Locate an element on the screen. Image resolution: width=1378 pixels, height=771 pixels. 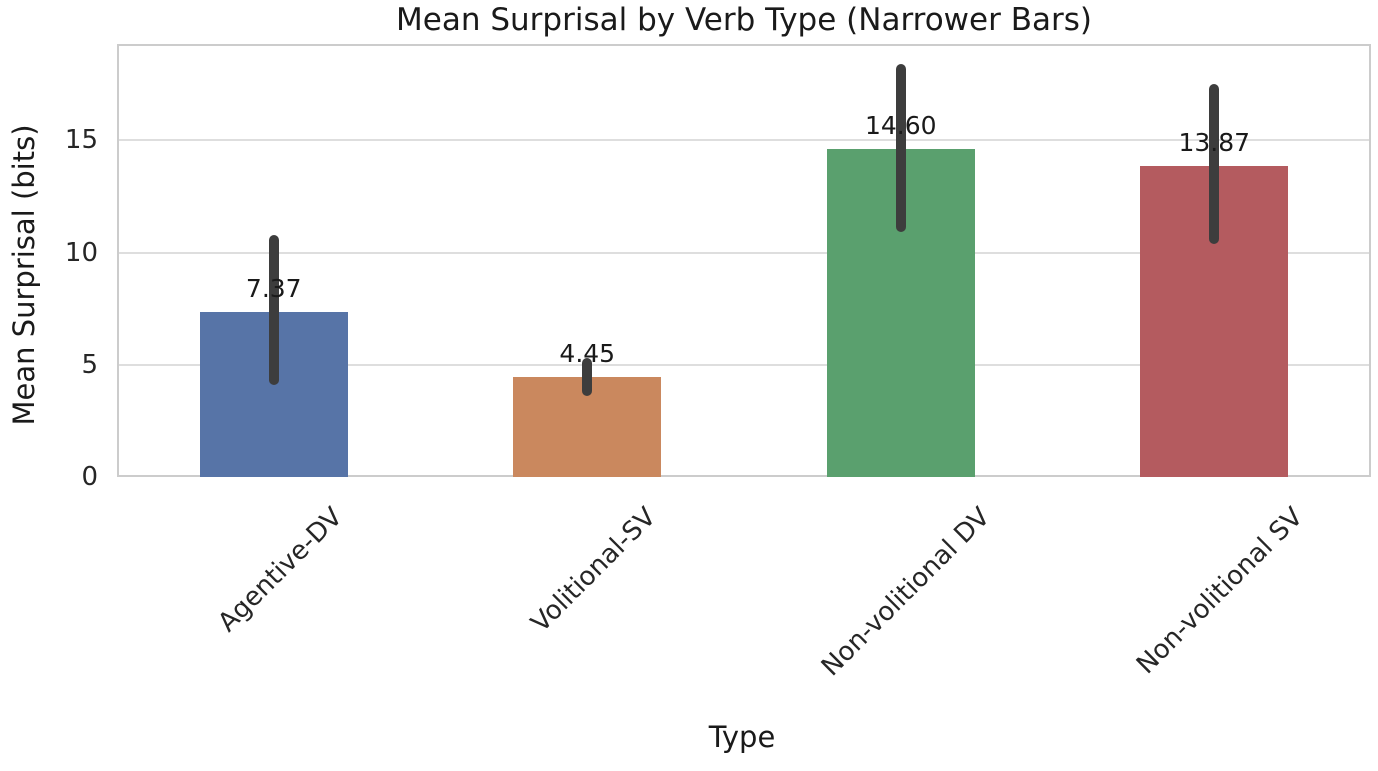
y-tick-label: 15 is located at coordinates (81, 140).